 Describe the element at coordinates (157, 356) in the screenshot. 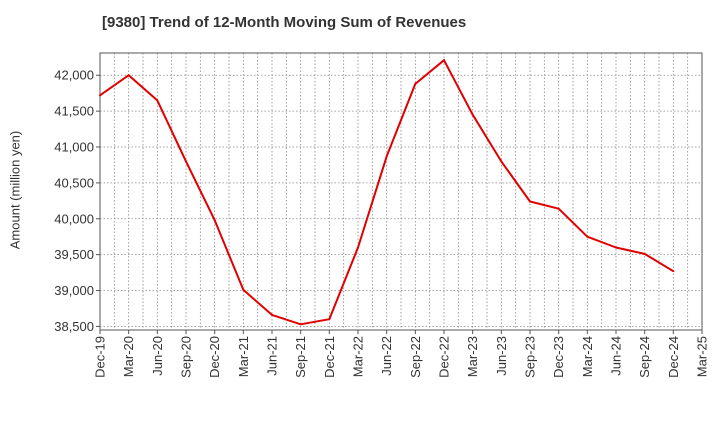

I see `x-tick-label: Jun-20` at that location.